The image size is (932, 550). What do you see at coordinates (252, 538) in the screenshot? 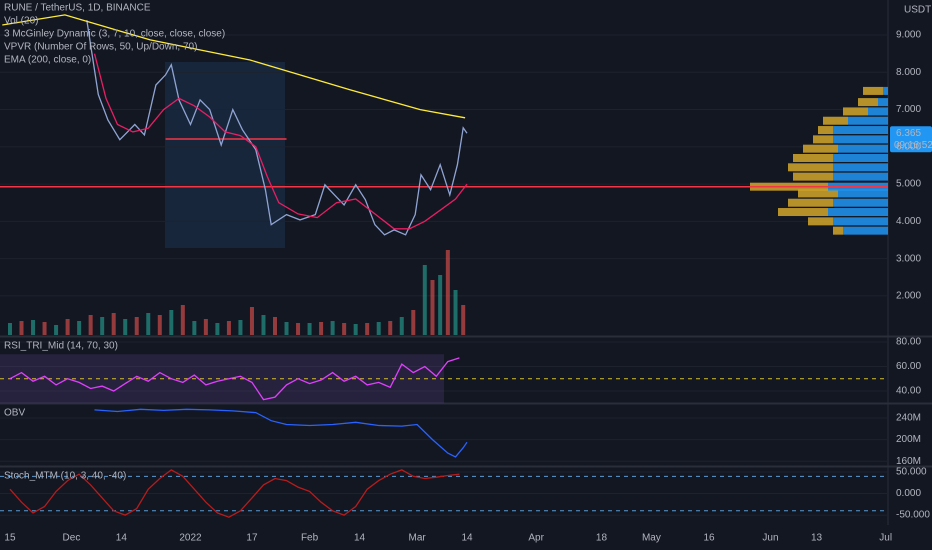
I see `x-tick-label: 17` at bounding box center [252, 538].